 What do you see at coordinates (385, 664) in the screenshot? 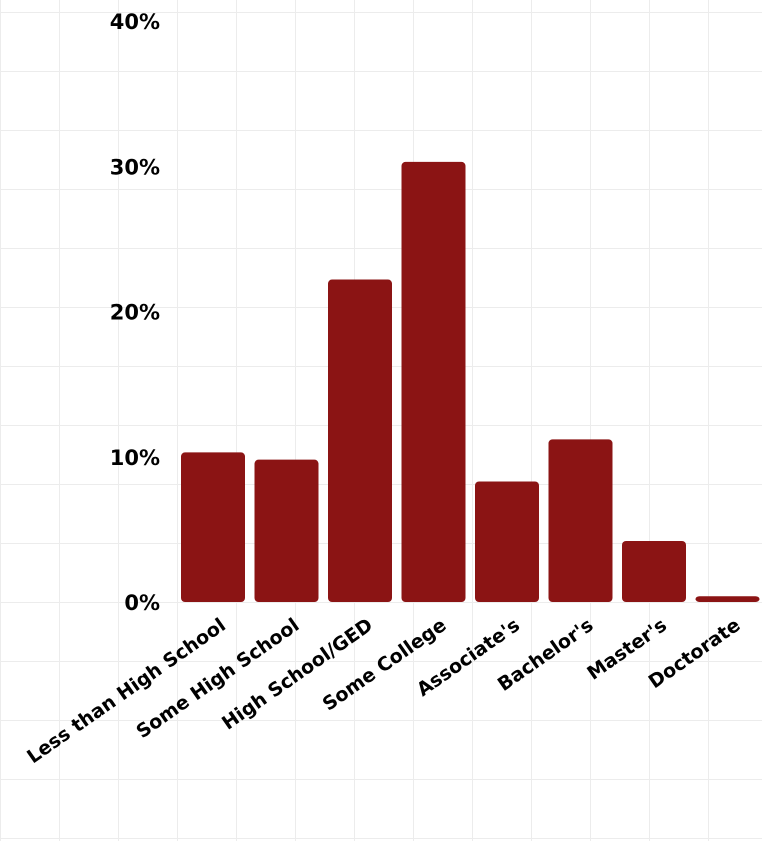
I see `x-tick-label: Some College` at bounding box center [385, 664].